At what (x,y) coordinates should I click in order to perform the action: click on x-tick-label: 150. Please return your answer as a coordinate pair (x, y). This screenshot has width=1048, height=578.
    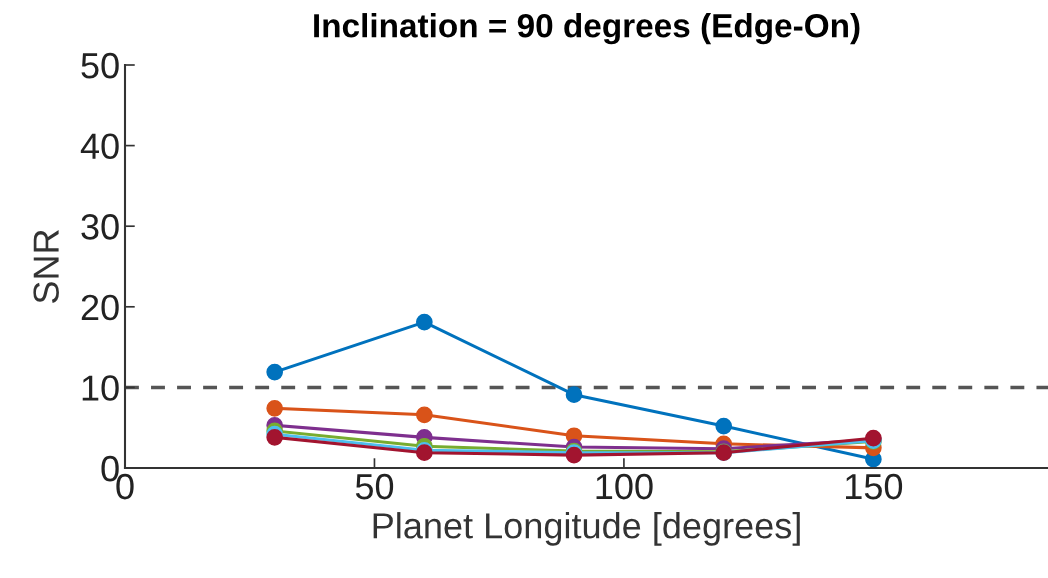
    Looking at the image, I should click on (874, 486).